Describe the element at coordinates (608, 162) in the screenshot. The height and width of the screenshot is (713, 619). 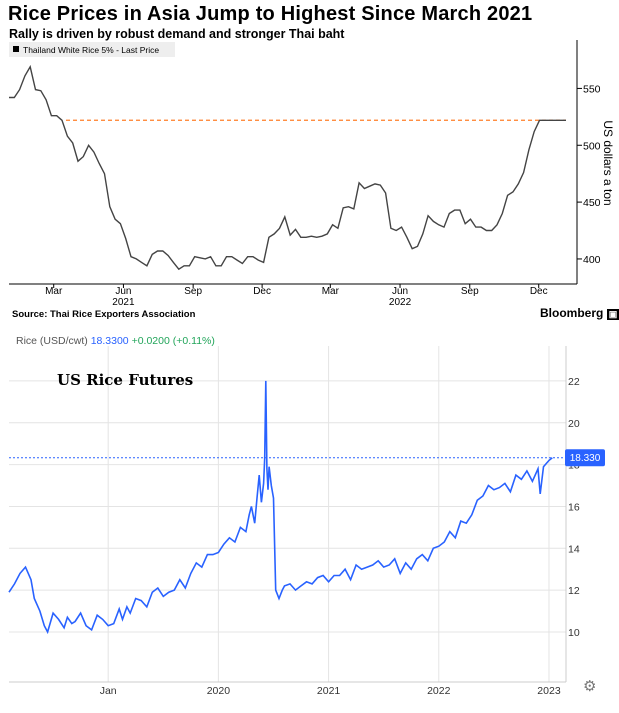
I see `y-axis-label: US dollars a ton` at that location.